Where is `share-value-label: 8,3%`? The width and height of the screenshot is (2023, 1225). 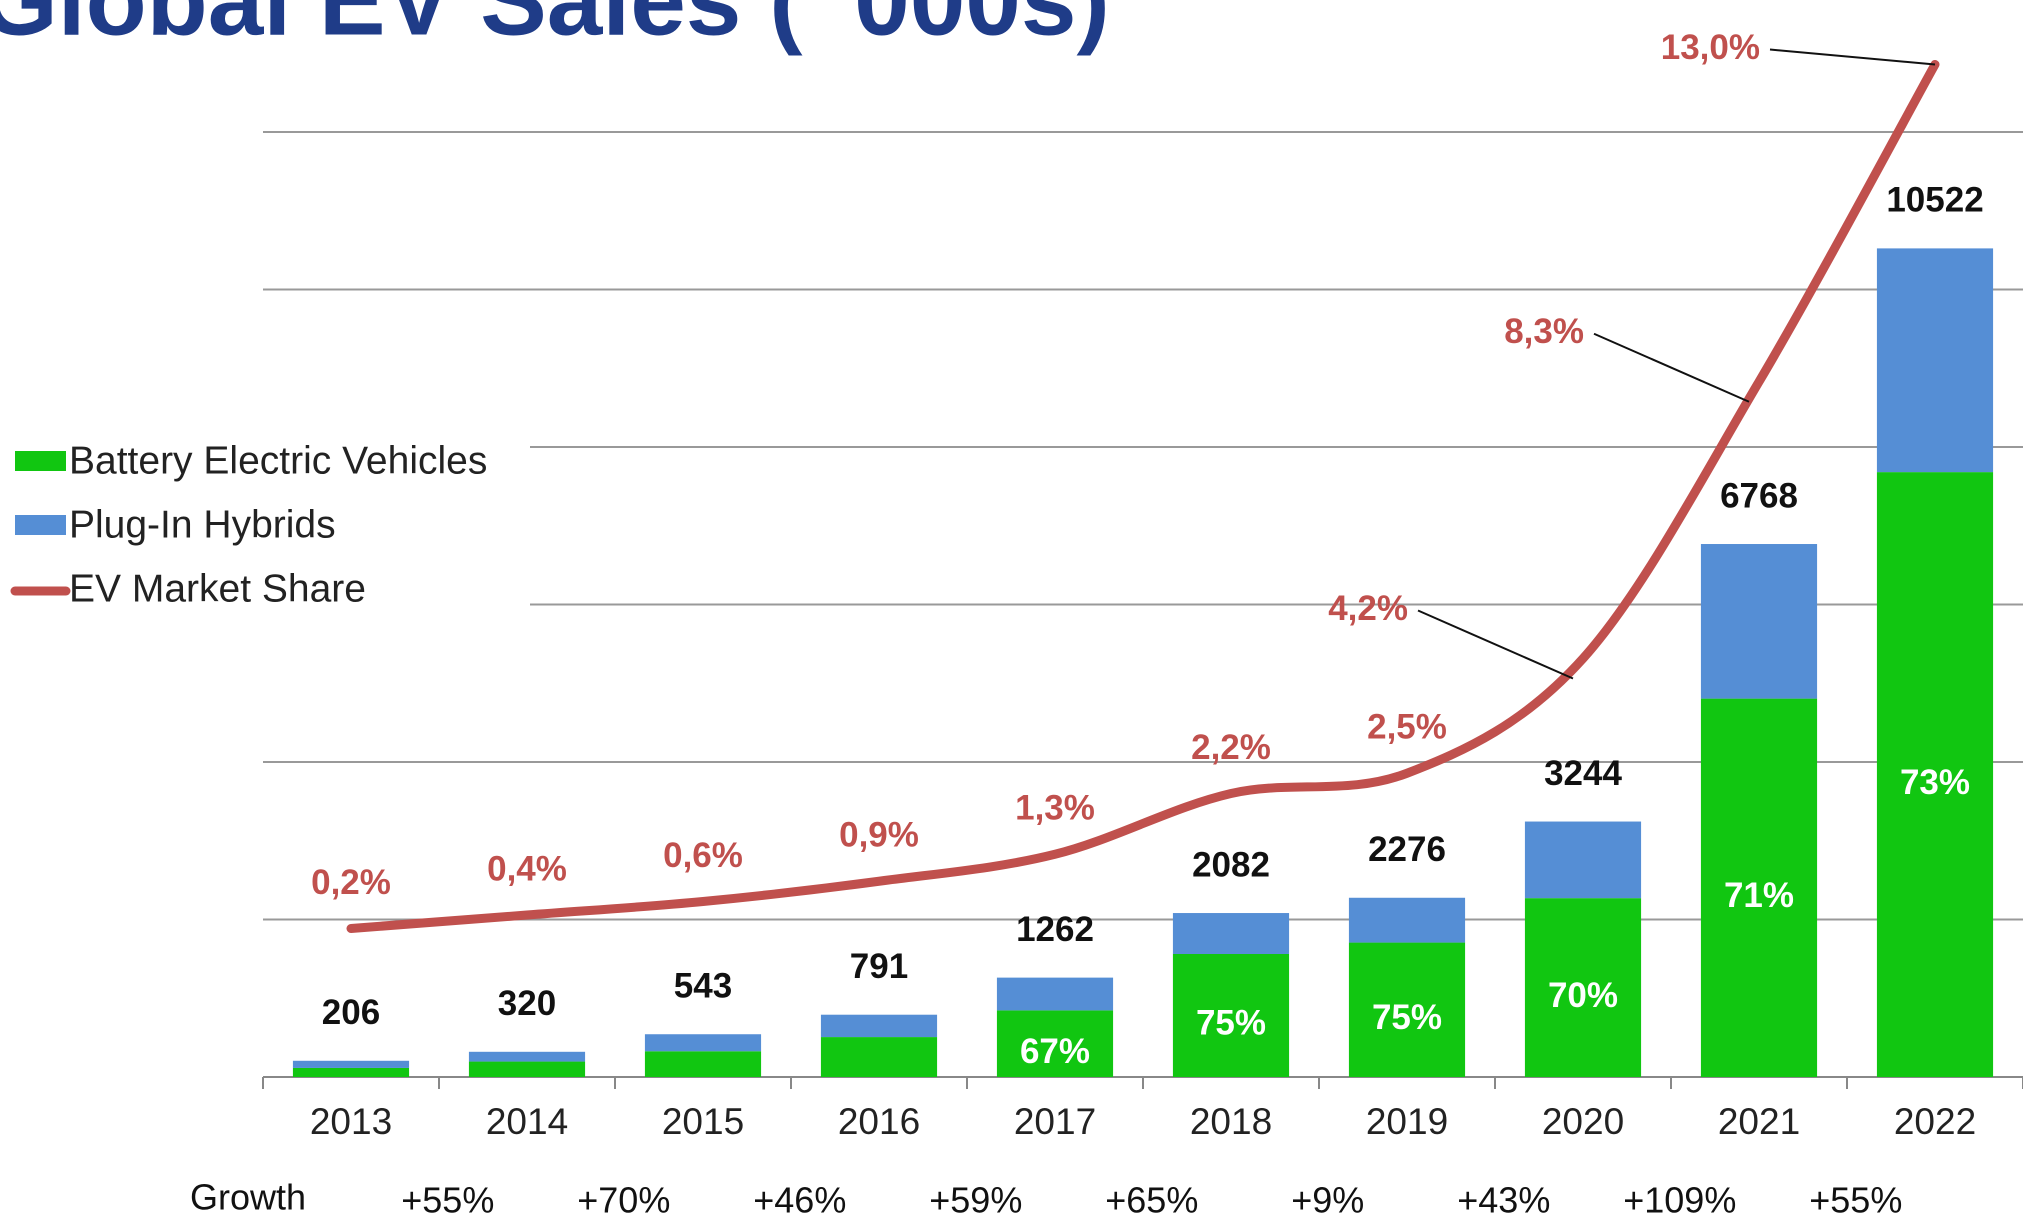 share-value-label: 8,3% is located at coordinates (1544, 331).